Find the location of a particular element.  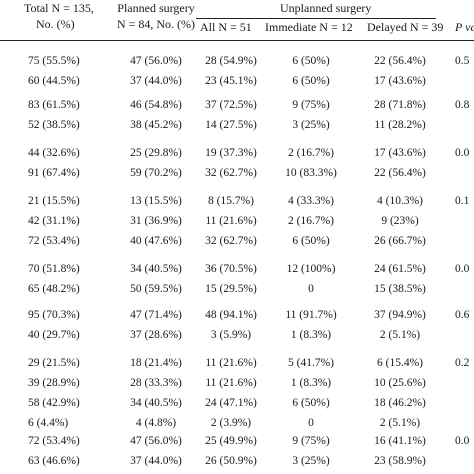

col-header-total-line1: Total N = 135, is located at coordinates (59, 8).